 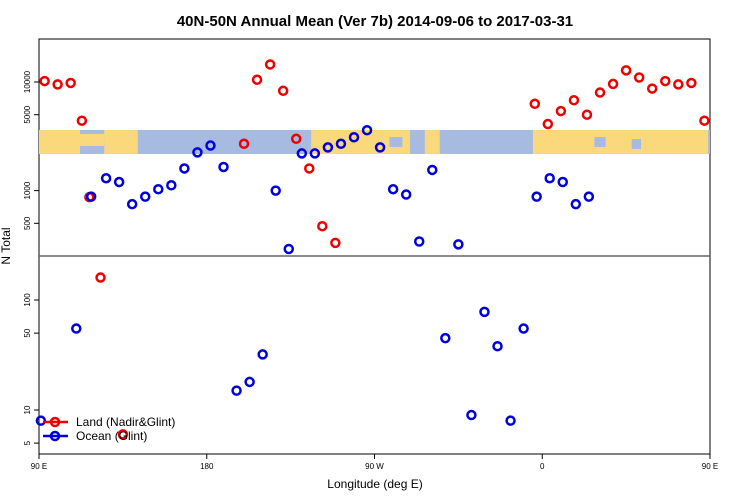 I want to click on y-tick-label: 100, so click(x=27, y=300).